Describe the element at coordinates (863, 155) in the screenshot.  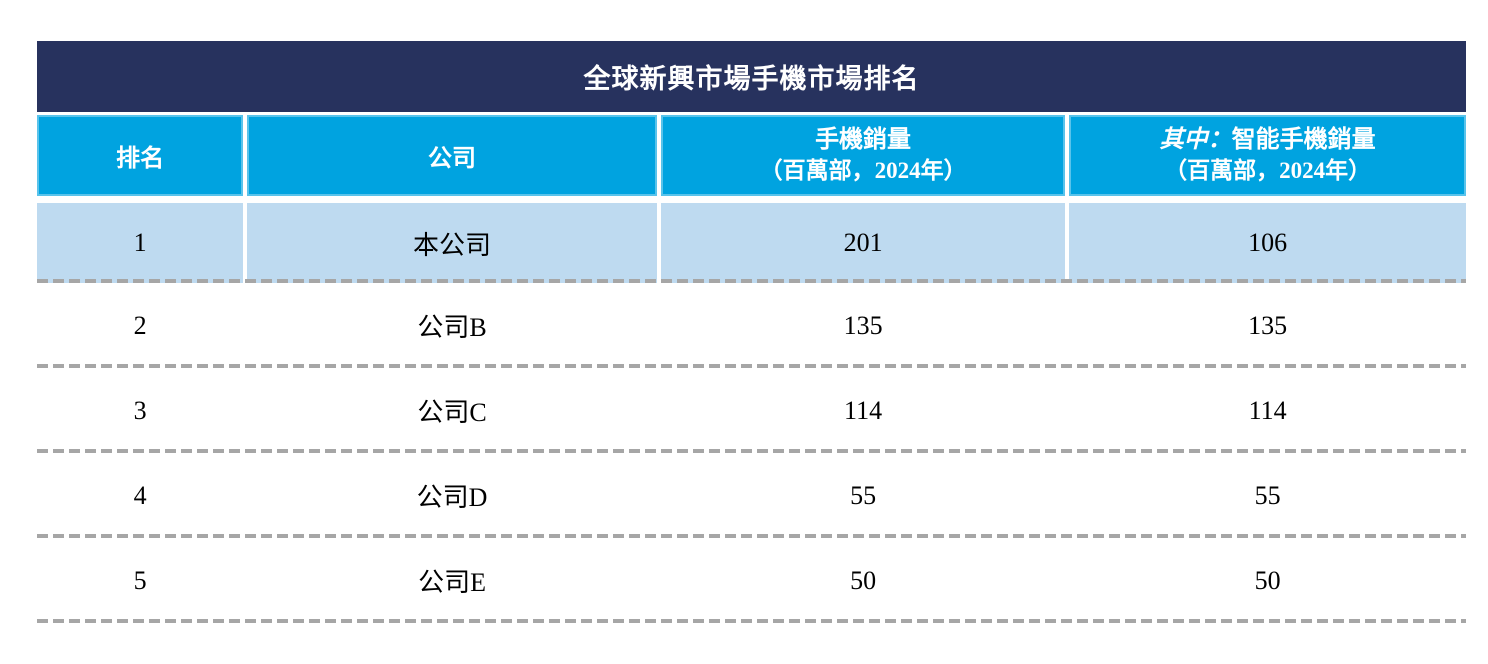
I see `header-phone-sales: 手機銷量 （百萬部，2024年）` at that location.